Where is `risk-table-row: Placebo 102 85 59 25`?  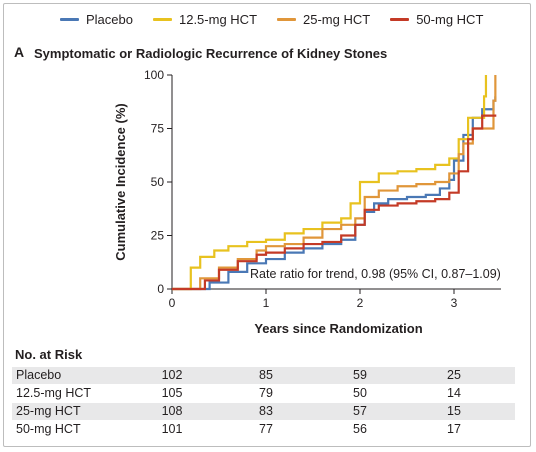 risk-table-row: Placebo 102 85 59 25 is located at coordinates (263, 375).